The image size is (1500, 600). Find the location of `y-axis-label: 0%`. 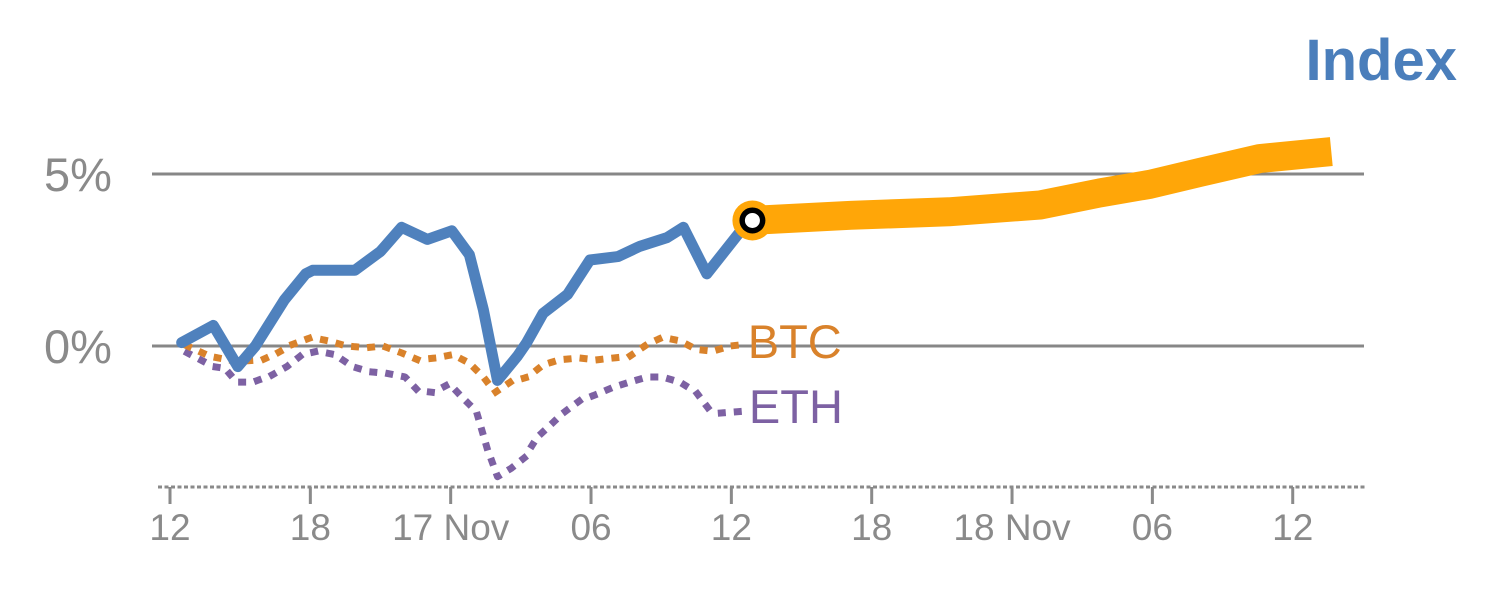

y-axis-label: 0% is located at coordinates (78, 346).